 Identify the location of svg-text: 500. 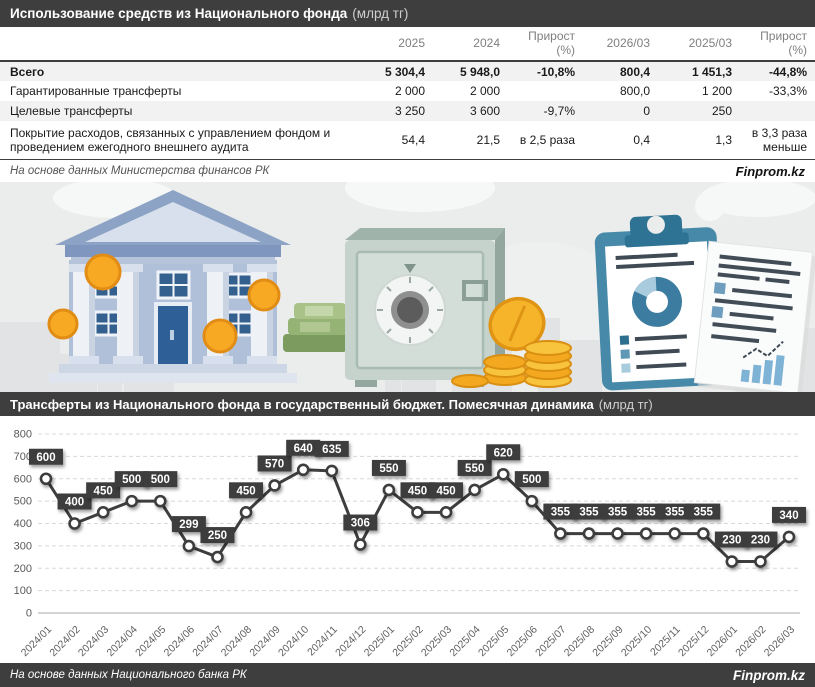
(531, 480).